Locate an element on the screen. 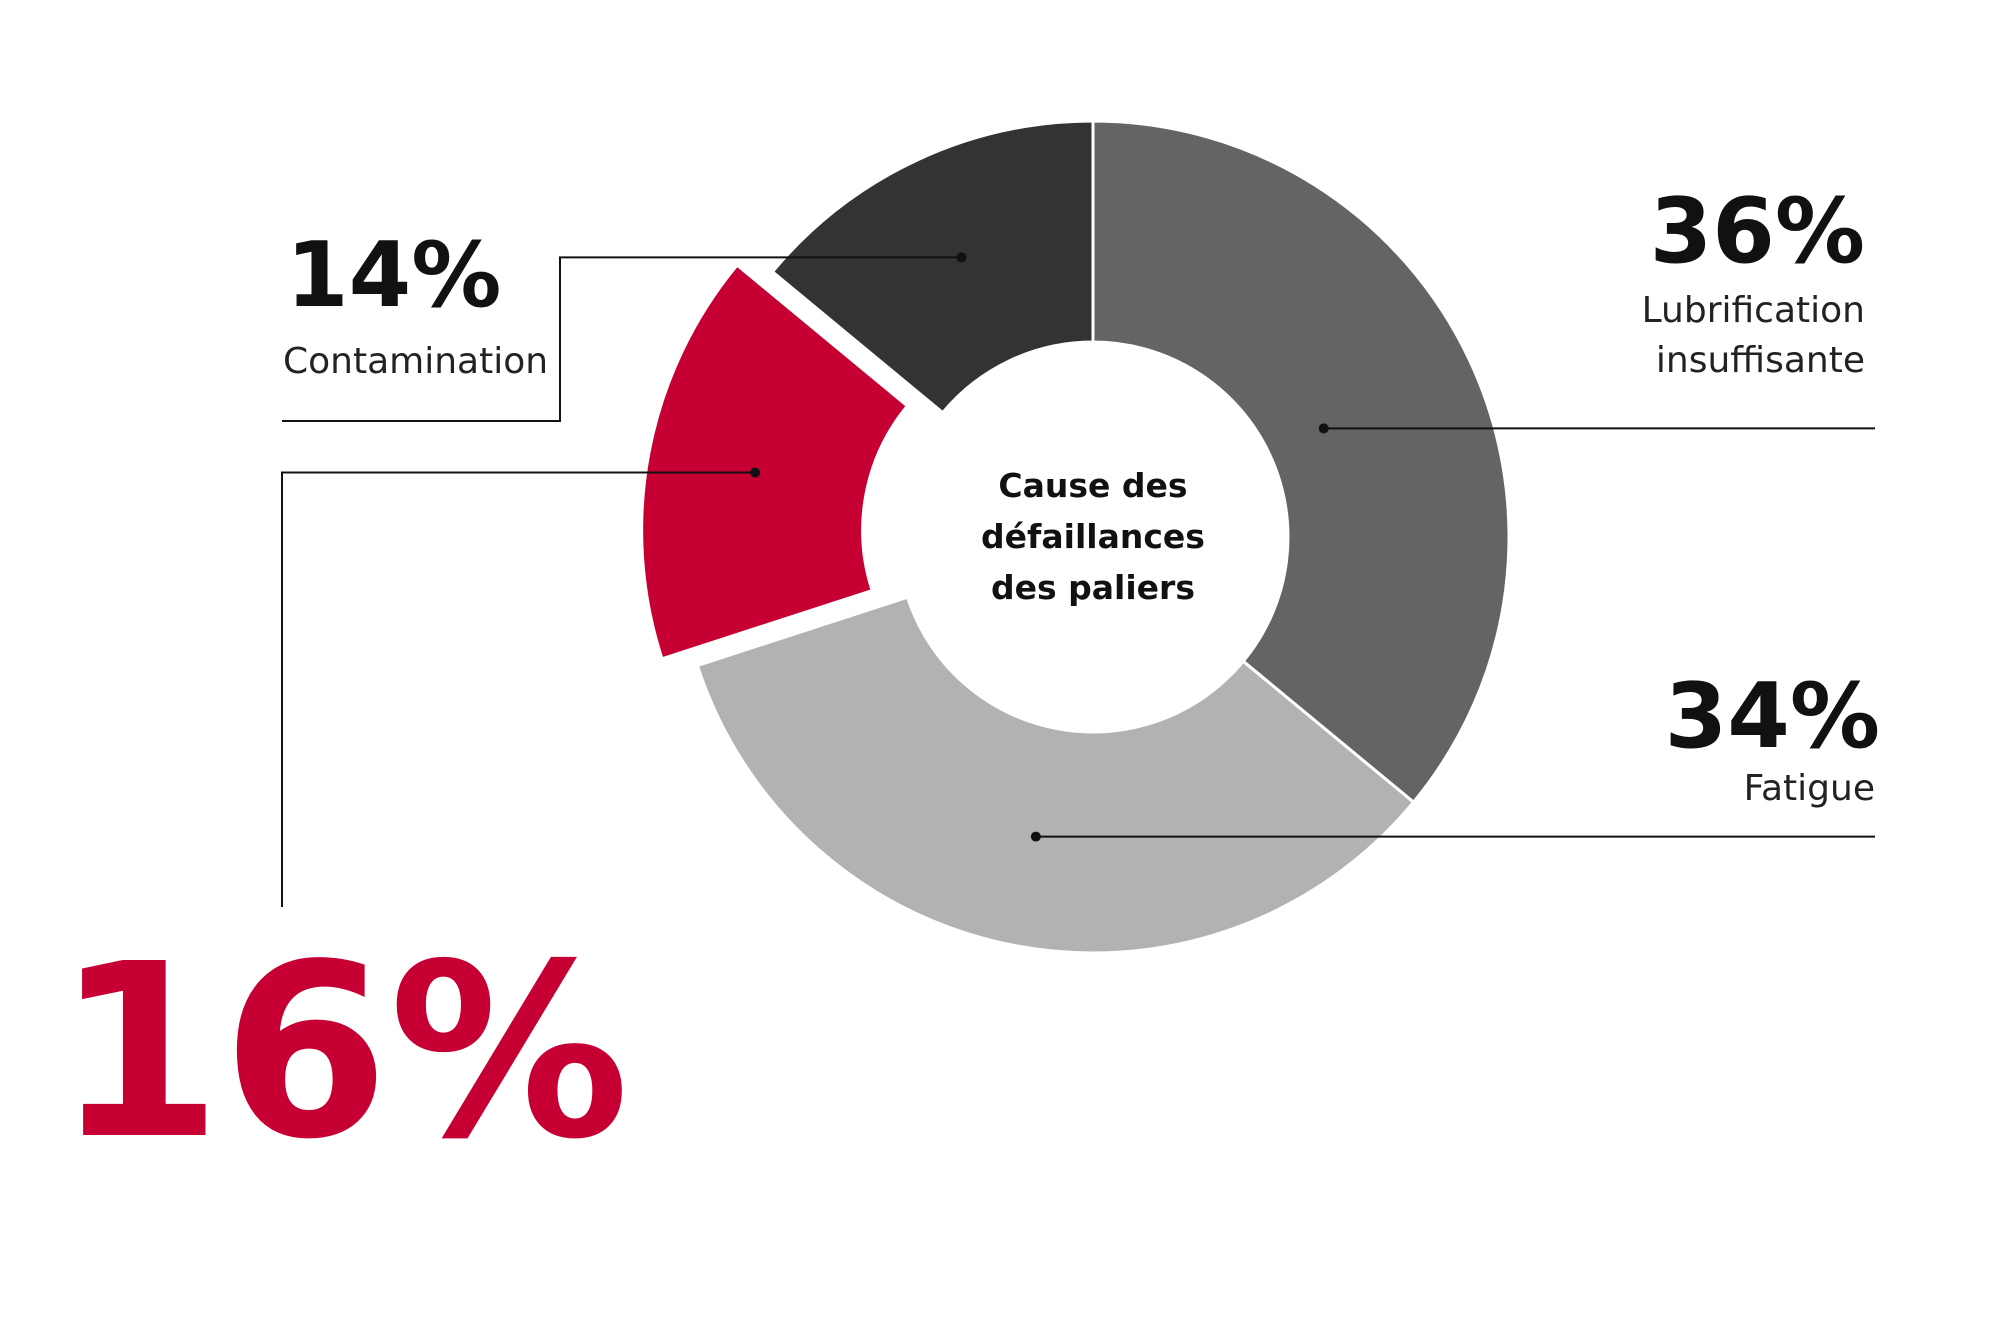  slice-lubrification-insuffisante is located at coordinates (1301, 462).